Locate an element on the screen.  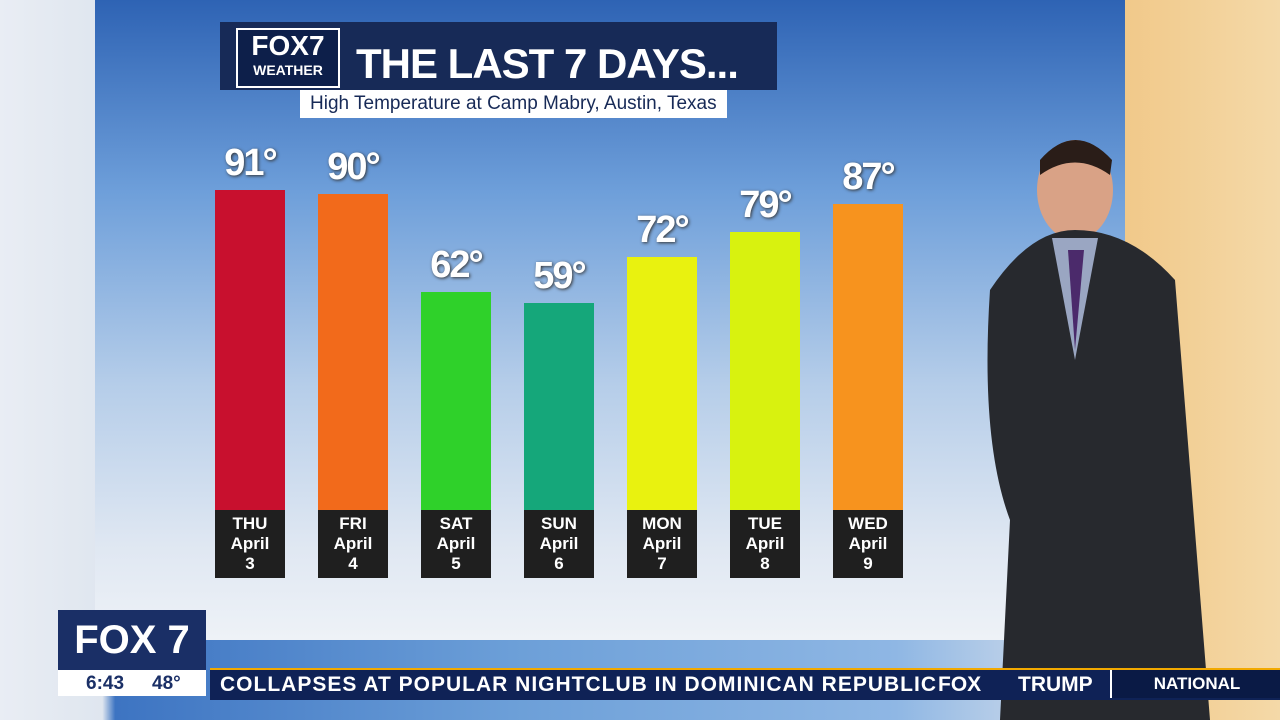
value-label: 79° is located at coordinates (765, 205).